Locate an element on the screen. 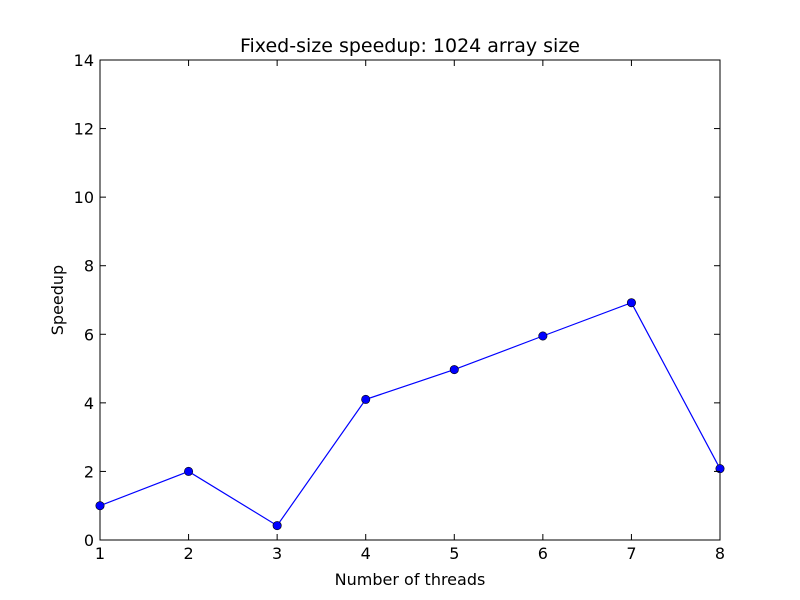 The image size is (800, 600). x-tick-label: 6 is located at coordinates (543, 553).